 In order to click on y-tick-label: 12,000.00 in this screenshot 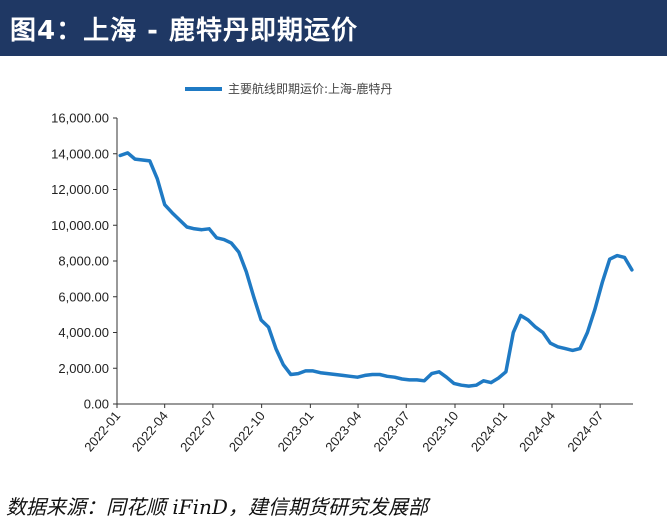, I will do `click(80, 189)`.